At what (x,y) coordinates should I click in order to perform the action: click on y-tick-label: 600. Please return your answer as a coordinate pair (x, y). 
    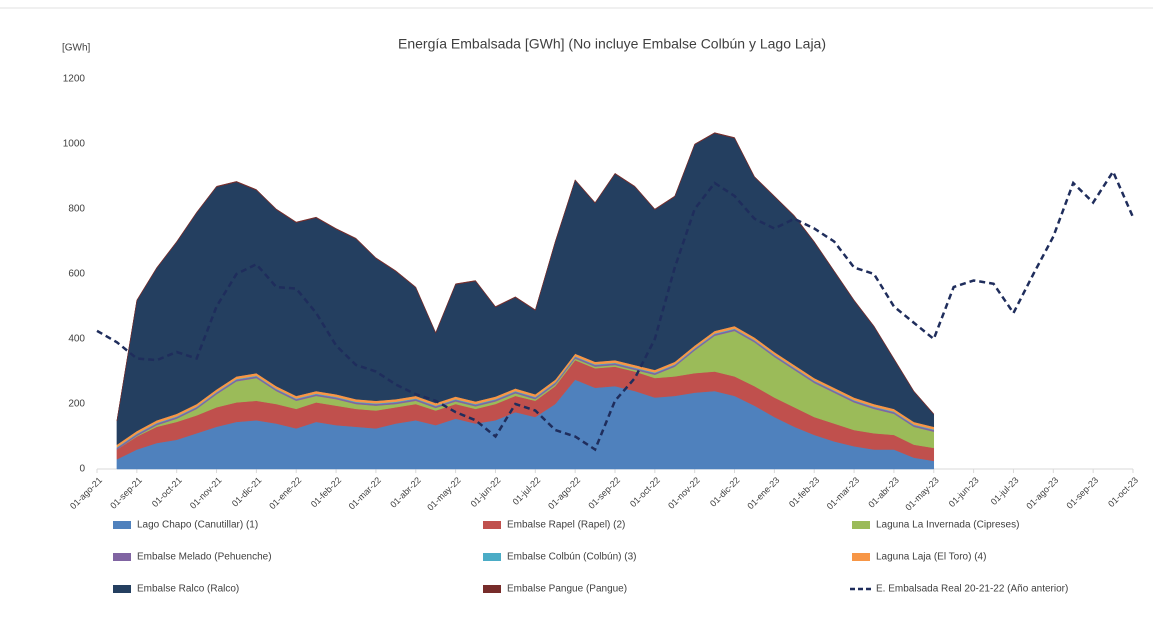
    Looking at the image, I should click on (76, 274).